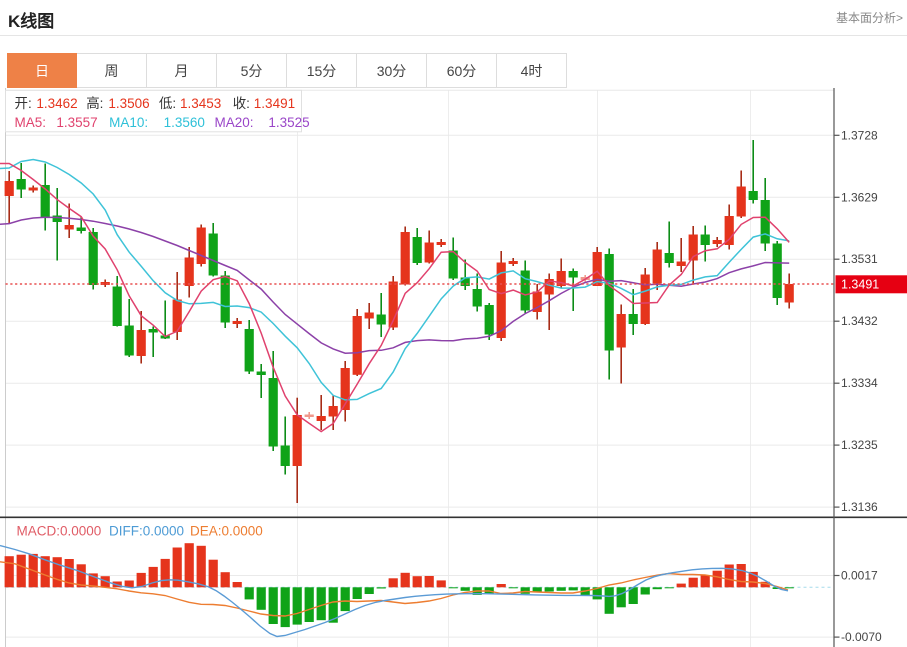 Image resolution: width=907 pixels, height=647 pixels. I want to click on svg-text: -0.0070, so click(861, 637).